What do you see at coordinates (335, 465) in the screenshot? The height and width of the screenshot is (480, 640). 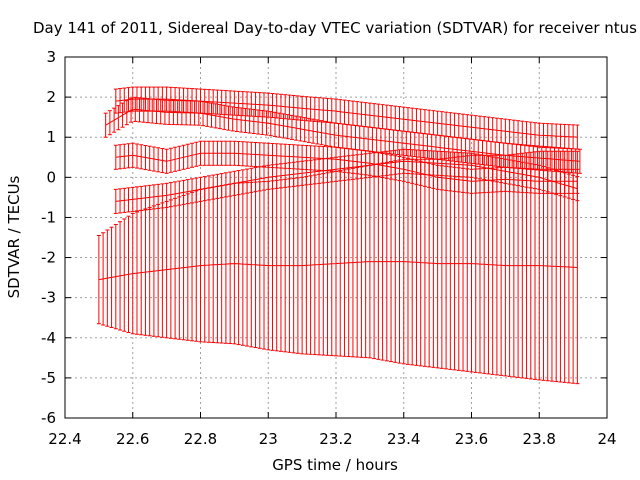 I see `x-axis-label: GPS time / hours` at bounding box center [335, 465].